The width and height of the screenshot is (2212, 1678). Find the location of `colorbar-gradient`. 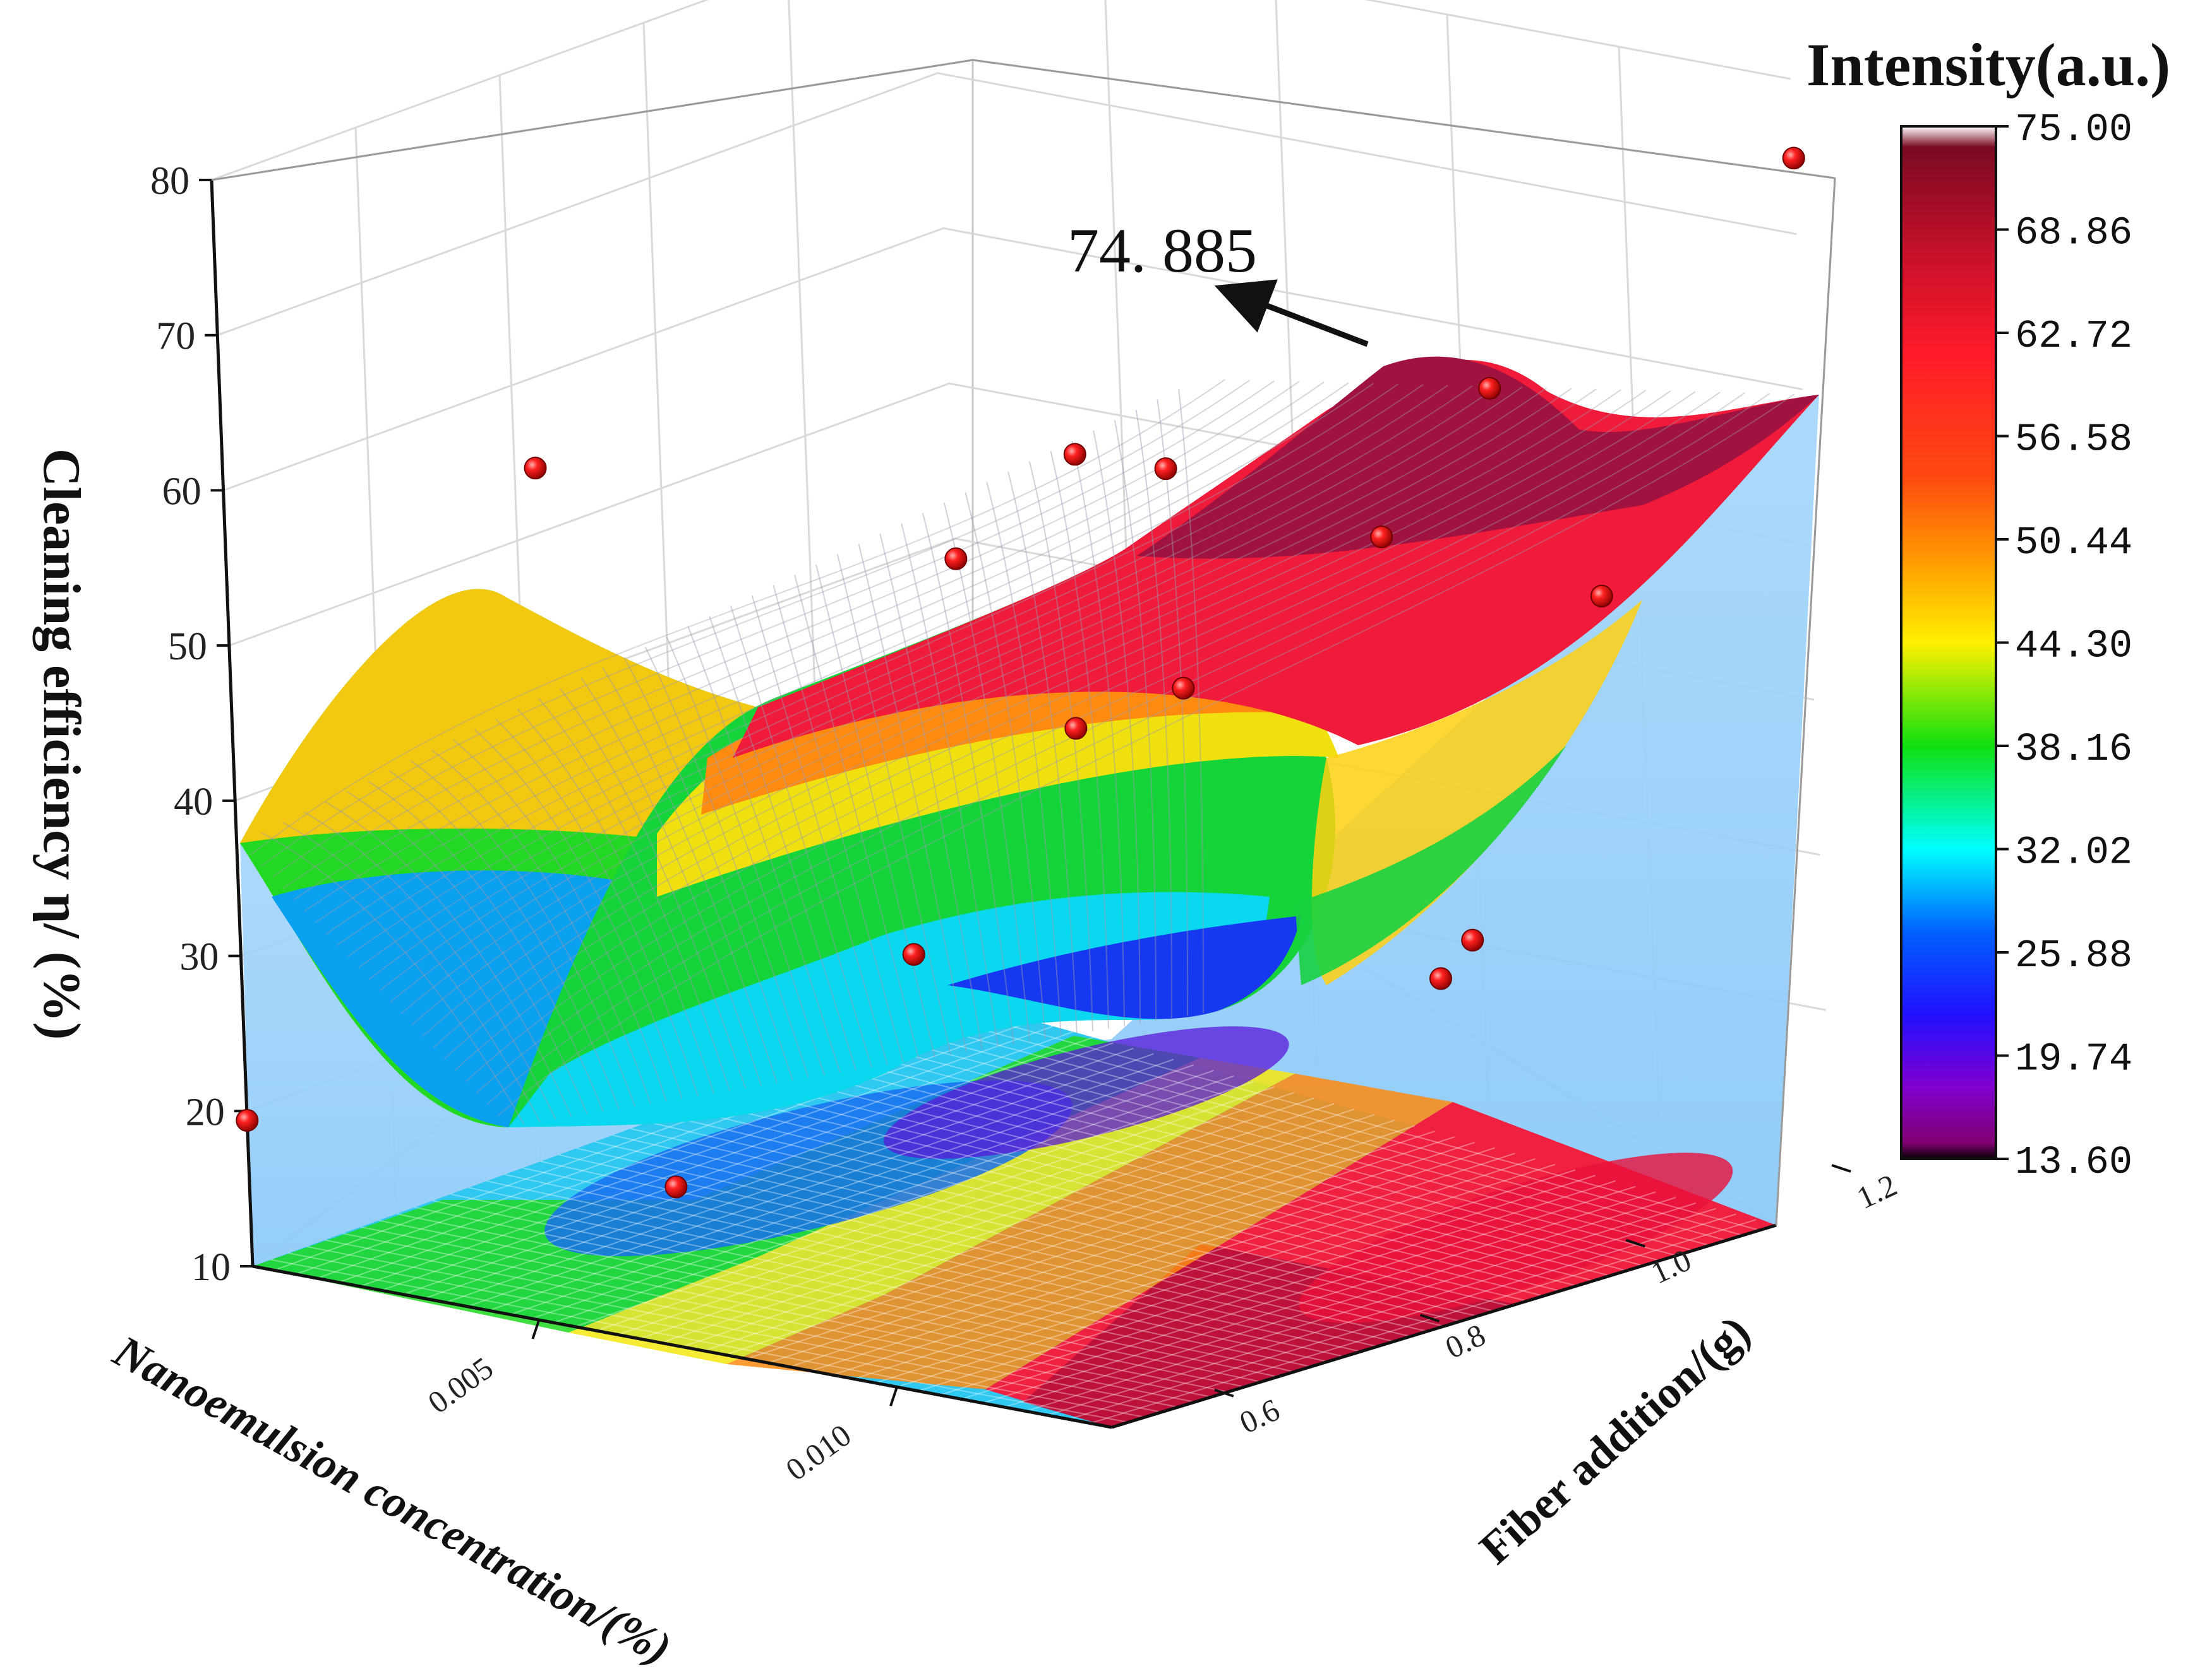

colorbar-gradient is located at coordinates (1948, 642).